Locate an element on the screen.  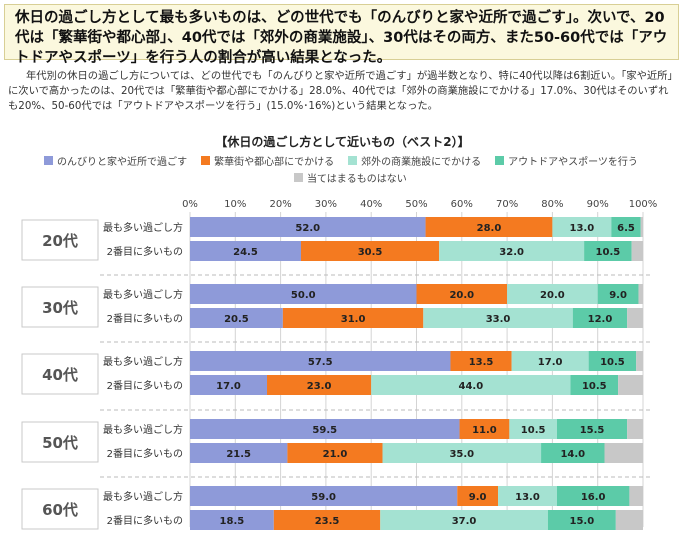
data-label: 15.0 is located at coordinates (582, 521).